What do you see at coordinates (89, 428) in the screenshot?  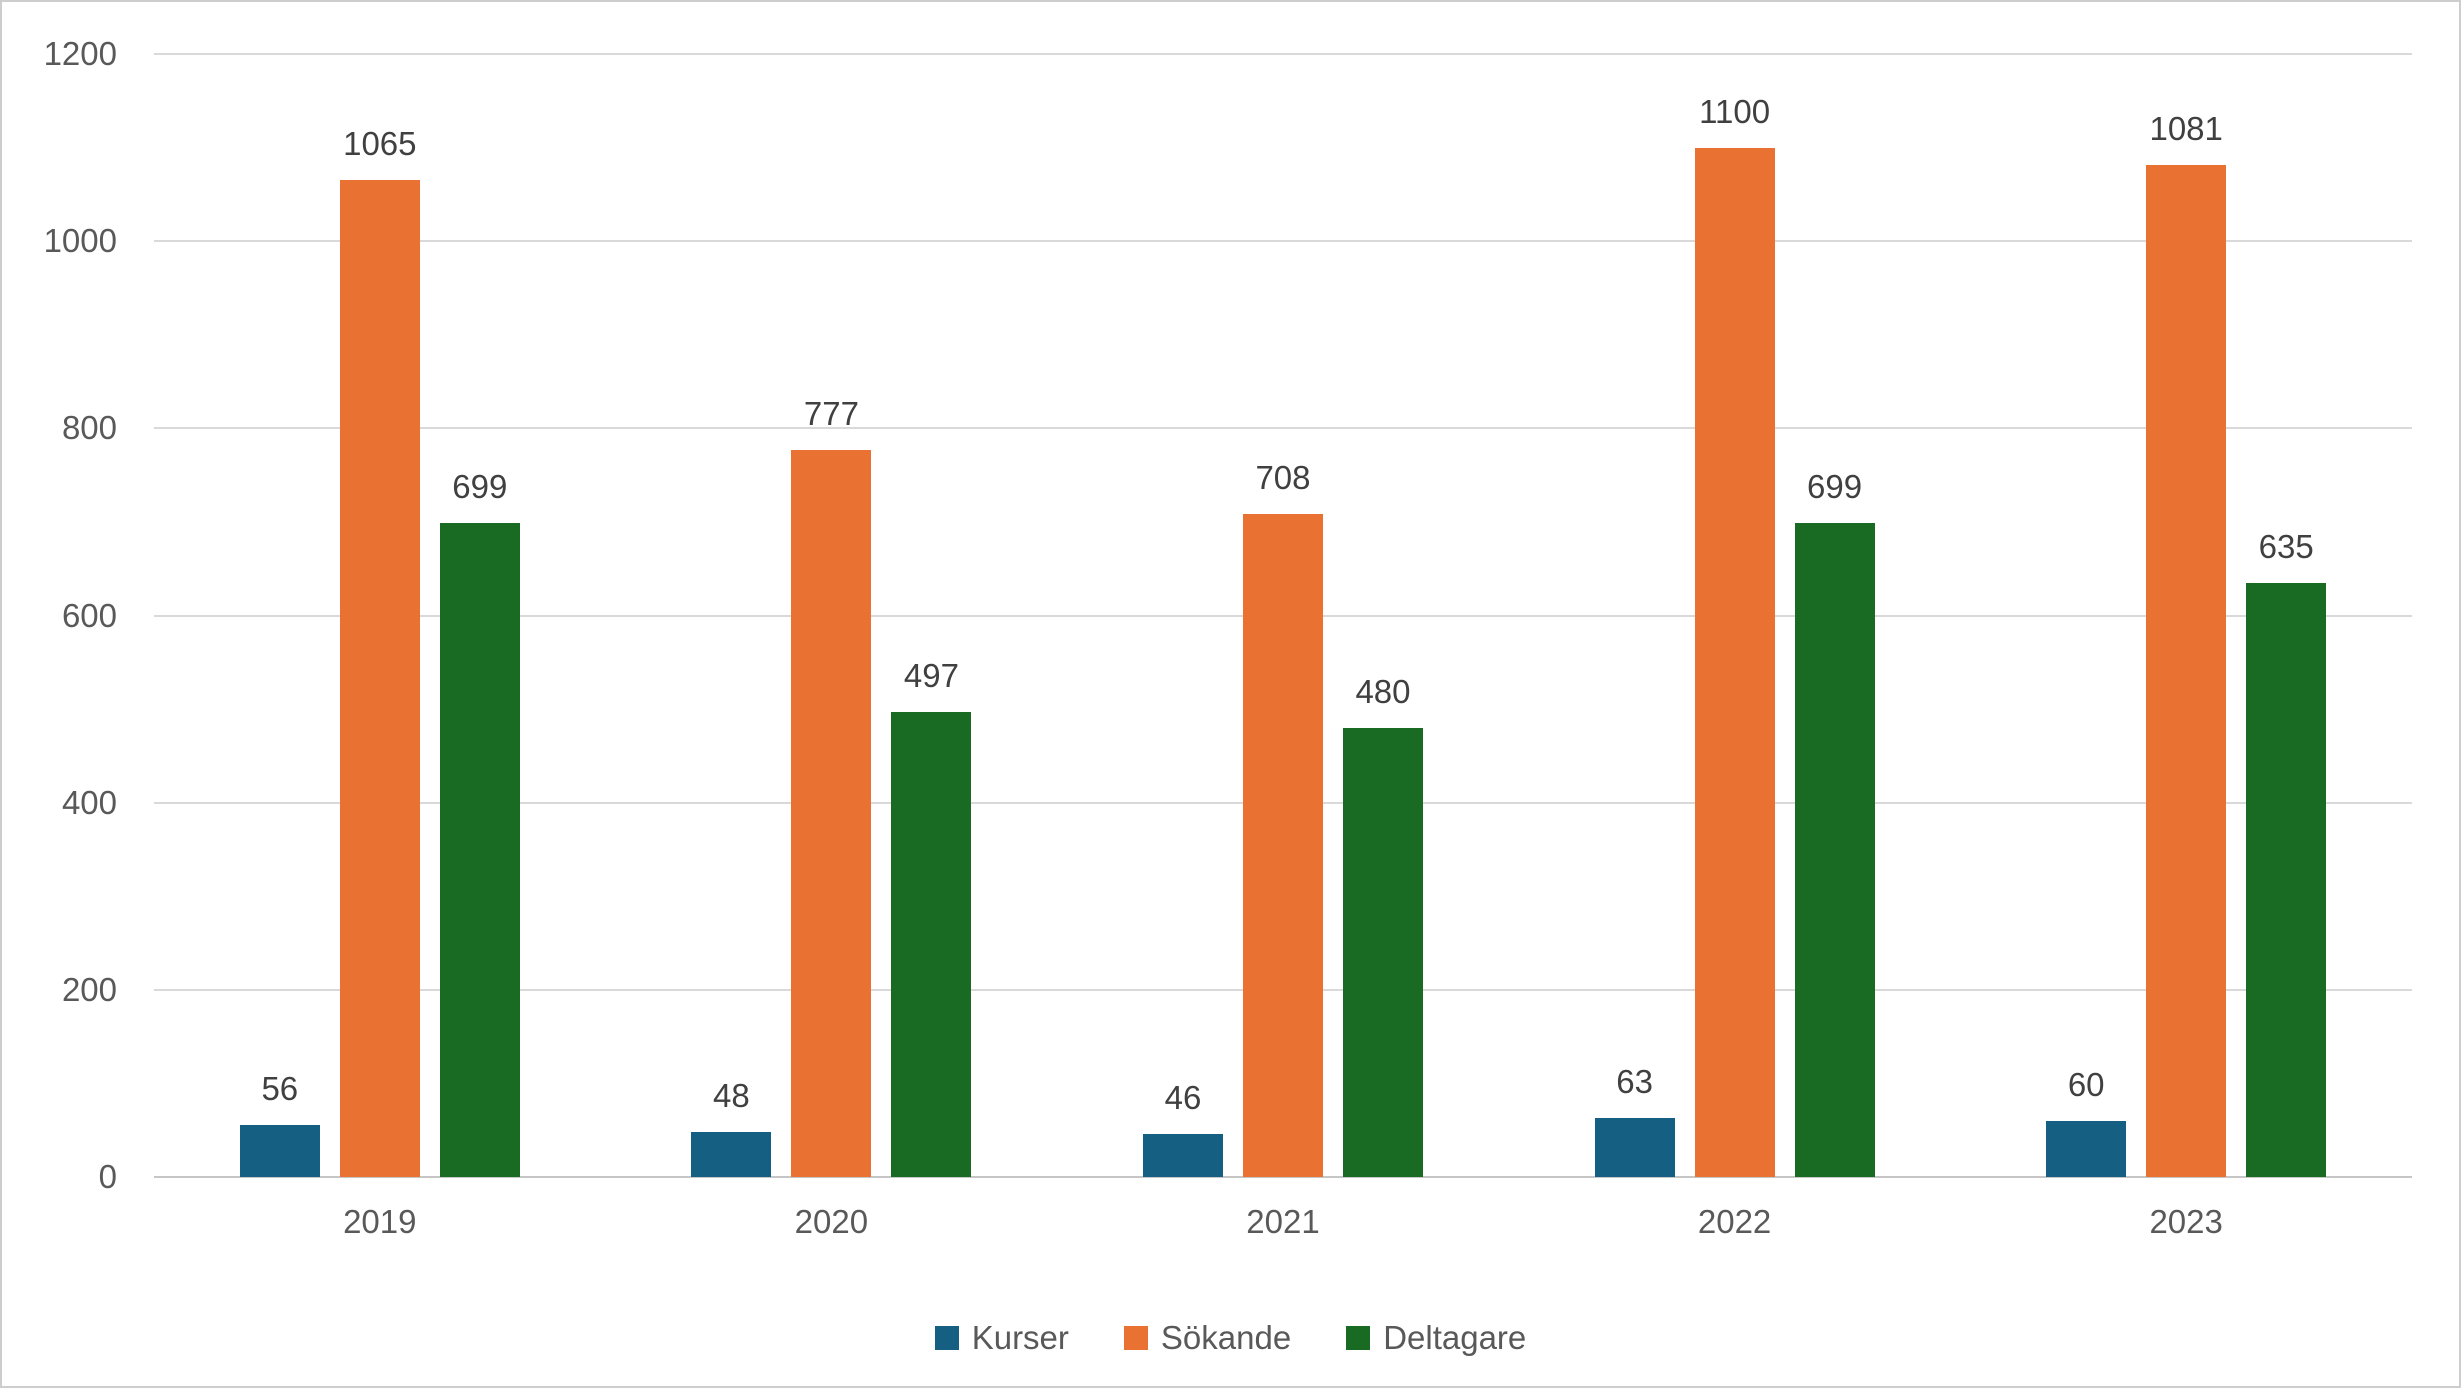 I see `y-axis-tick-label: 800` at bounding box center [89, 428].